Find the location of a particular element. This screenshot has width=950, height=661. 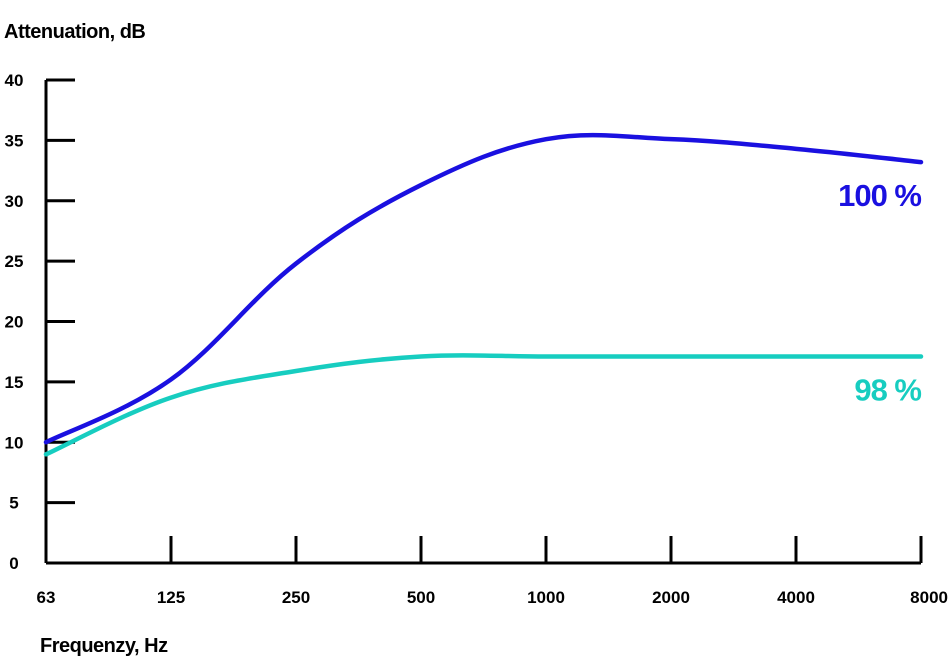

y-tick-label: 30 is located at coordinates (14, 201).